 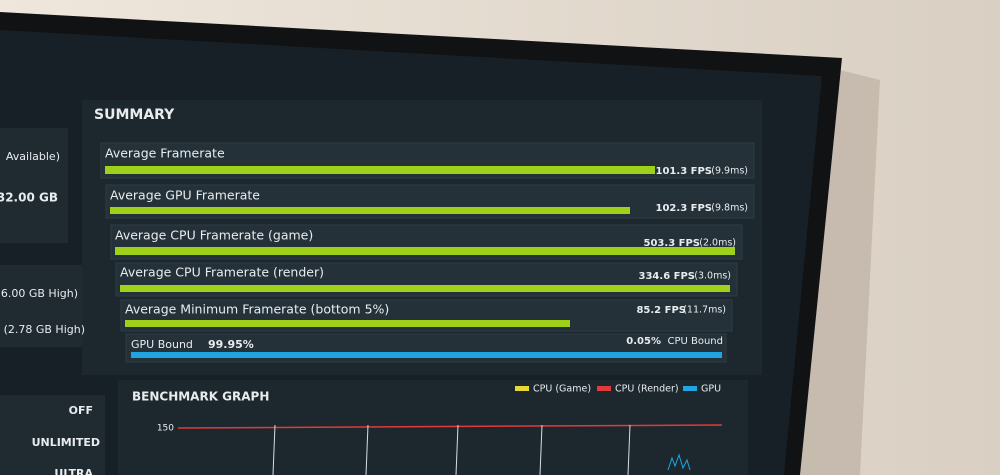 What do you see at coordinates (165, 429) in the screenshot?
I see `y-tick-label: 150` at bounding box center [165, 429].